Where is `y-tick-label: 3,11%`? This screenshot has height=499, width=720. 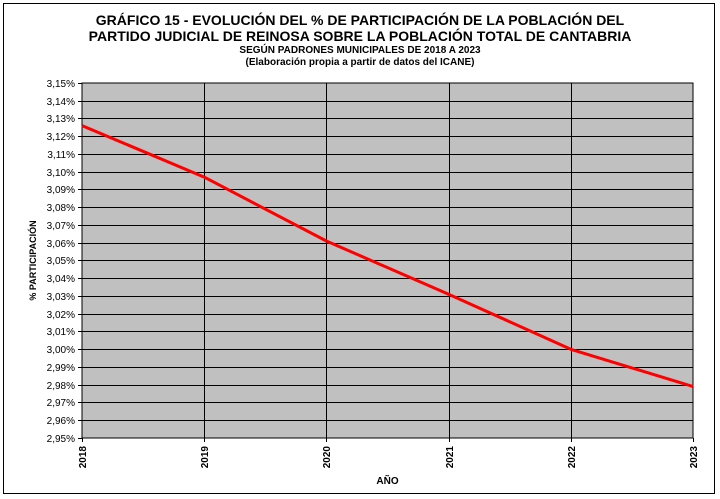 y-tick-label: 3,11% is located at coordinates (61, 155).